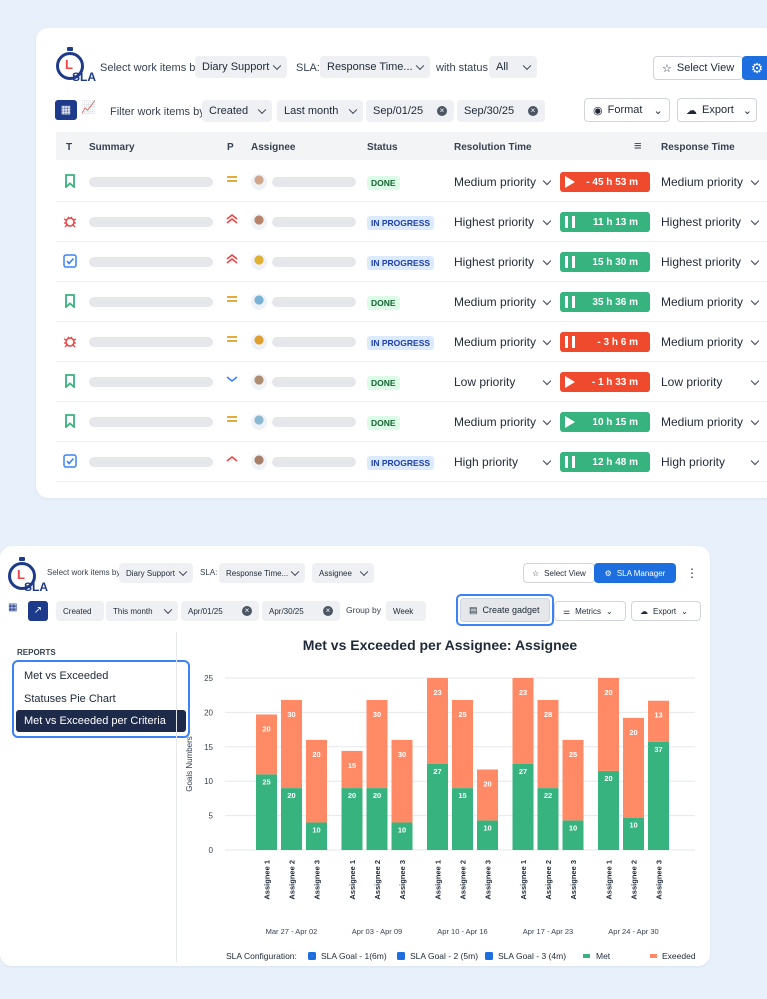 The height and width of the screenshot is (999, 767). Describe the element at coordinates (301, 611) in the screenshot. I see `date-to-field: Apr/30/25 ×` at that location.